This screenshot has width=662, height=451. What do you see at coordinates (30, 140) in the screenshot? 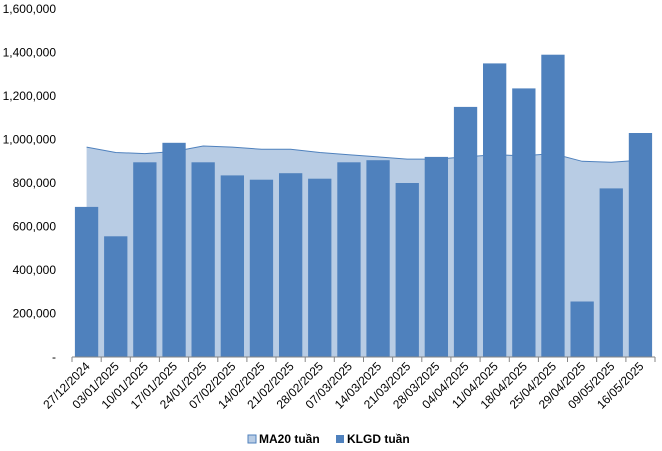
I see `y-tick-label: 1,000,000` at bounding box center [30, 140].